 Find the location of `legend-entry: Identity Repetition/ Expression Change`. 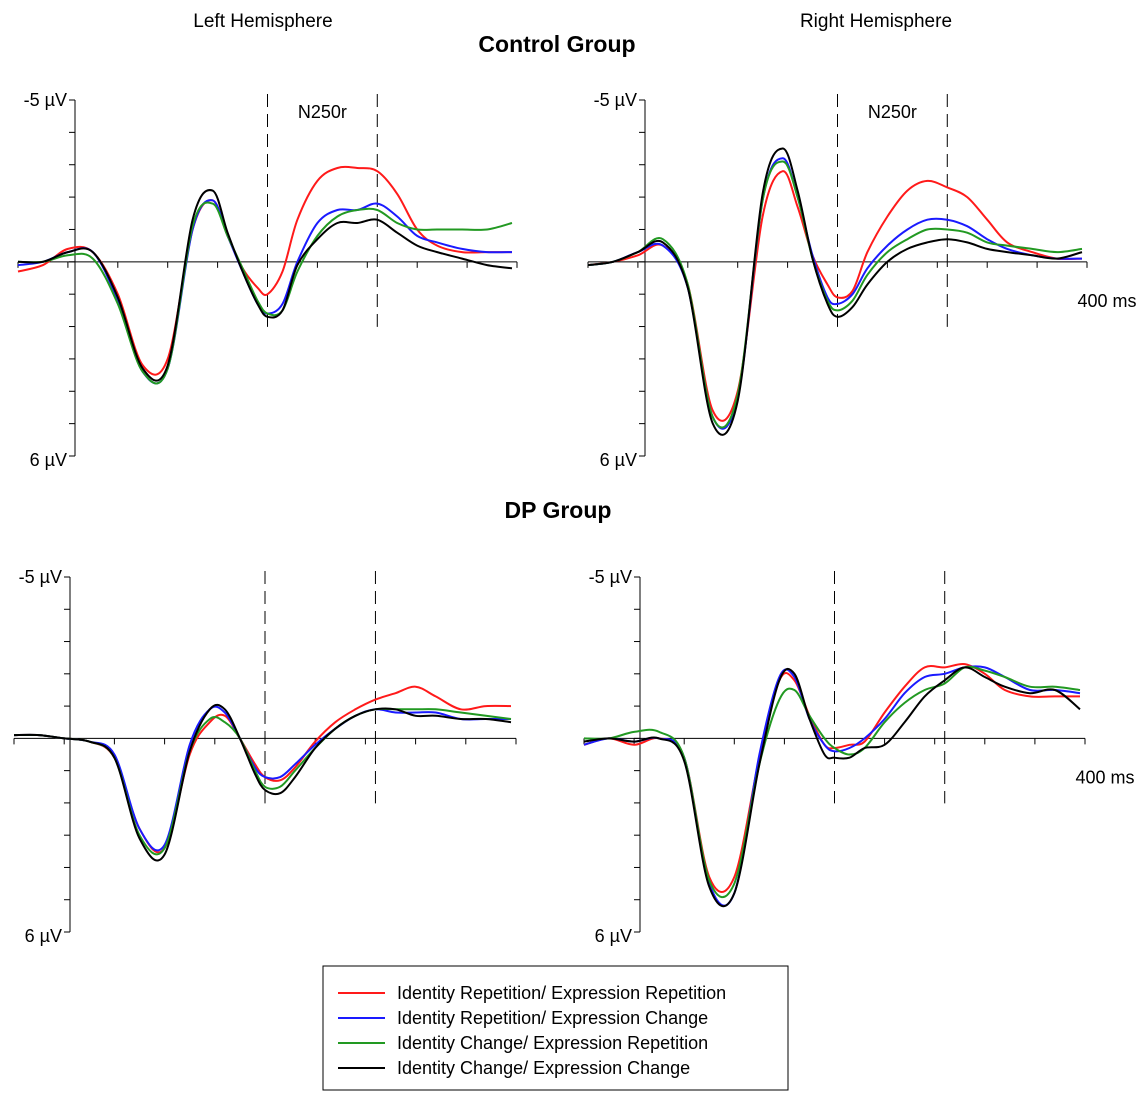

legend-entry: Identity Repetition/ Expression Change is located at coordinates (523, 1018).